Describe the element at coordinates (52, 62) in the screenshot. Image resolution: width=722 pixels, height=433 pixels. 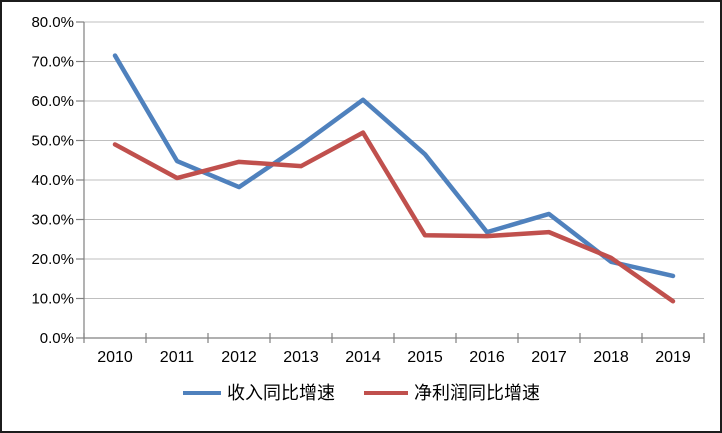
I see `y-axis-label: 70.0%` at that location.